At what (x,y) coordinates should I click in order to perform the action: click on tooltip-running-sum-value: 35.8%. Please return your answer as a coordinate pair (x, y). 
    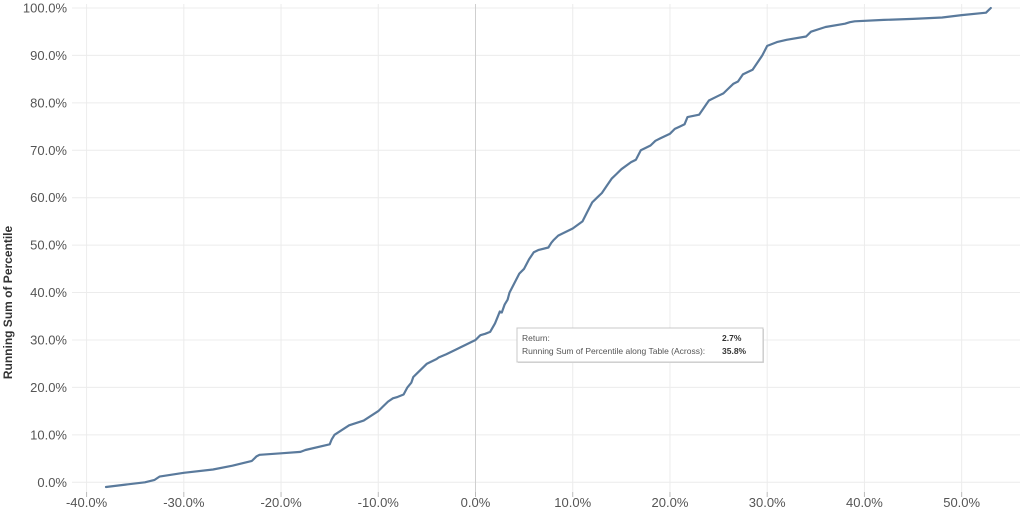
    Looking at the image, I should click on (734, 351).